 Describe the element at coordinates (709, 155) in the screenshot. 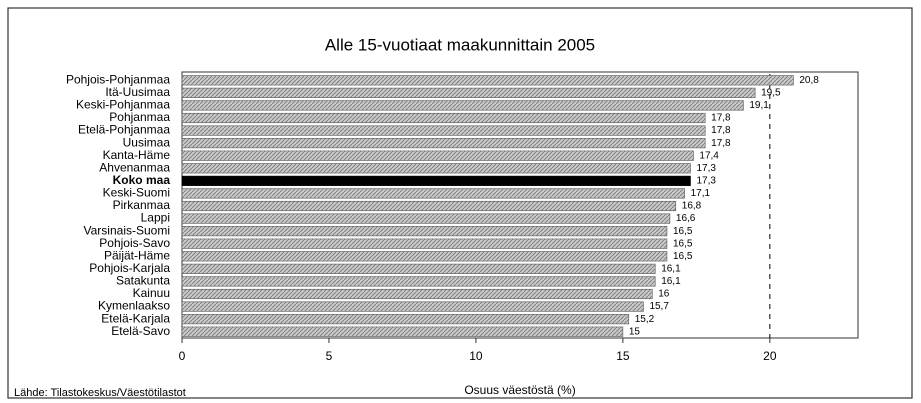

I see `value-label: 17,4` at that location.